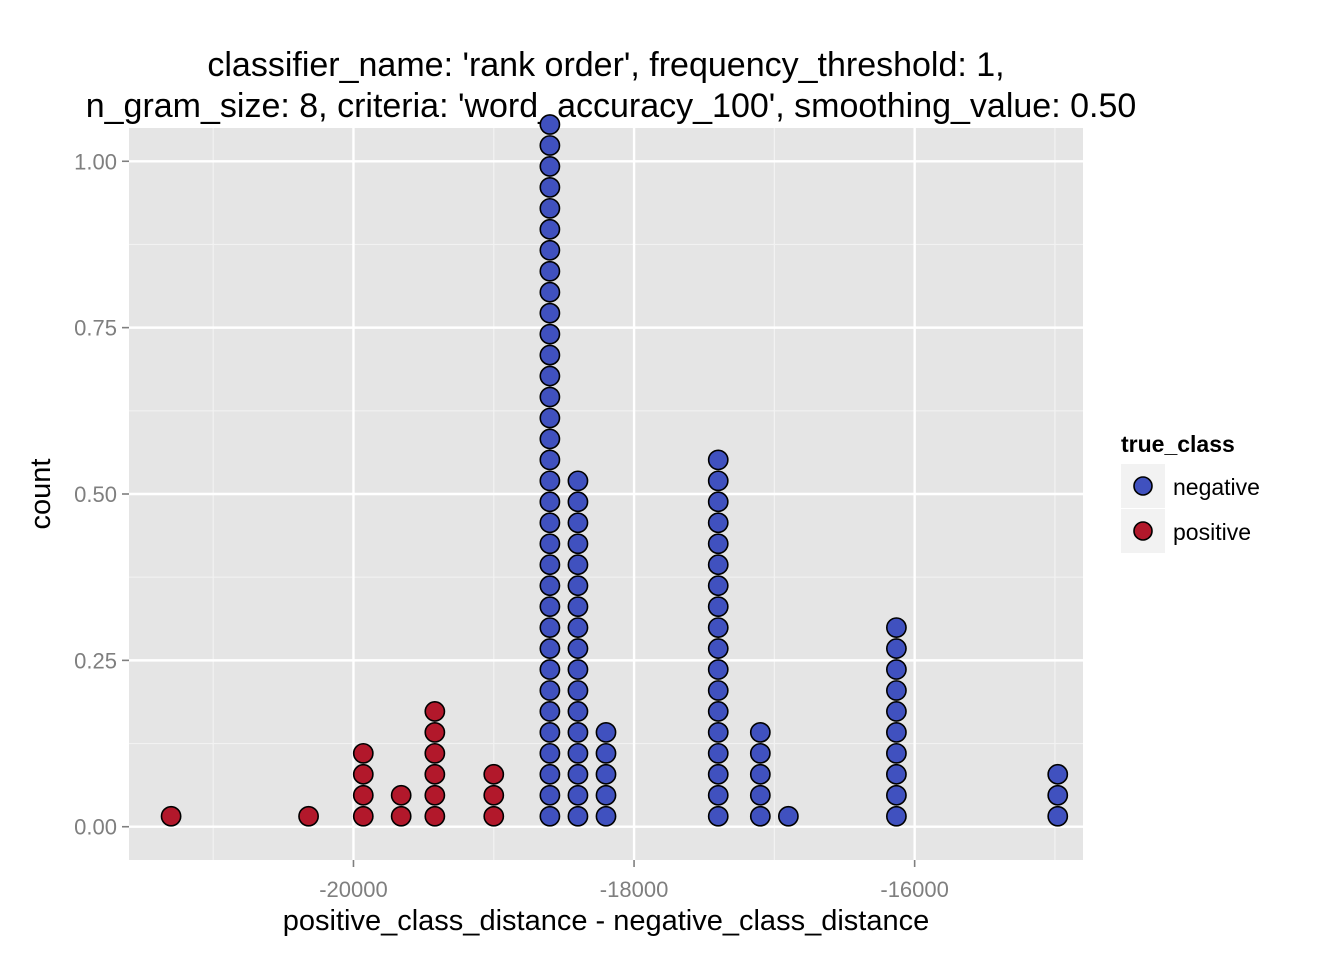  What do you see at coordinates (95, 494) in the screenshot?
I see `y-tick-label: 0.50` at bounding box center [95, 494].